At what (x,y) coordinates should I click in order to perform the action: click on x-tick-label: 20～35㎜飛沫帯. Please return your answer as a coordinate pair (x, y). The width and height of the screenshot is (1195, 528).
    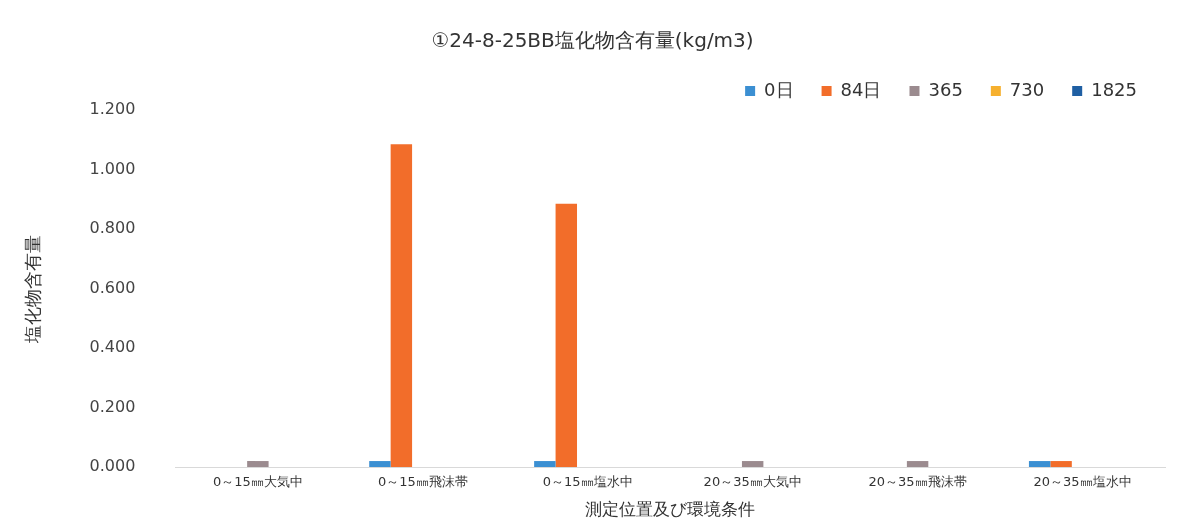
    Looking at the image, I should click on (917, 482).